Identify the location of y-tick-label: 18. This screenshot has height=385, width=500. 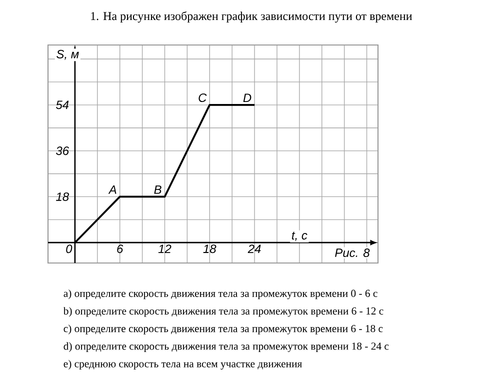
(63, 196).